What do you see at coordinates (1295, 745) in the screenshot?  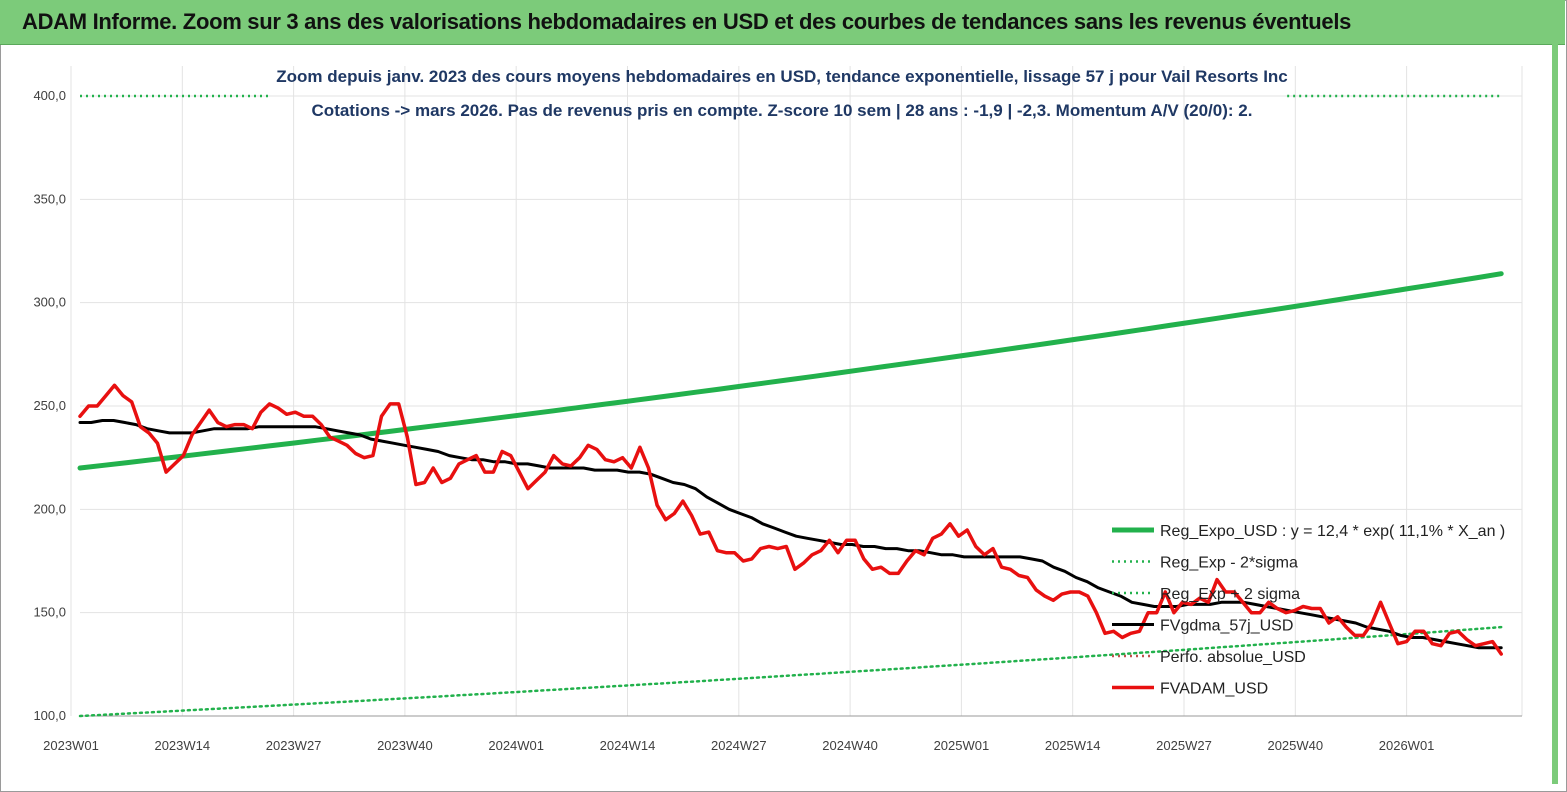 I see `x-tick-label: 2025W40` at bounding box center [1295, 745].